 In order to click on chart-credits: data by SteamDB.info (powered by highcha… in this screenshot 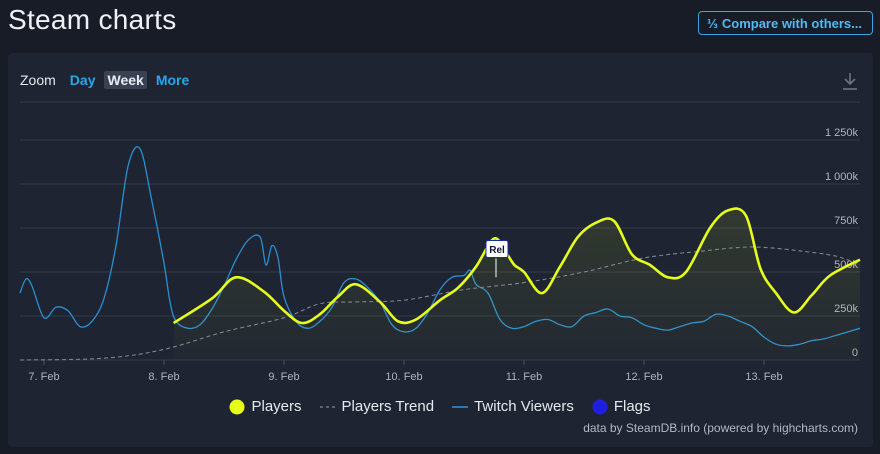, I will do `click(720, 428)`.